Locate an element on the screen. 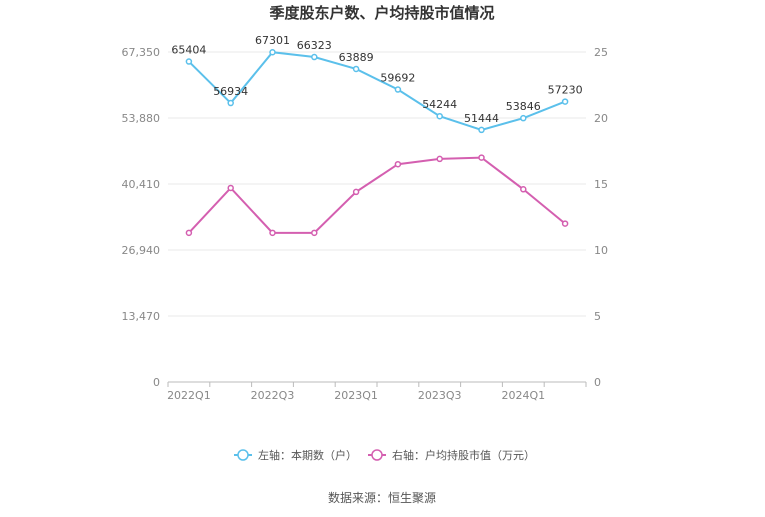  right-axis-tick-label: 20 is located at coordinates (601, 118).